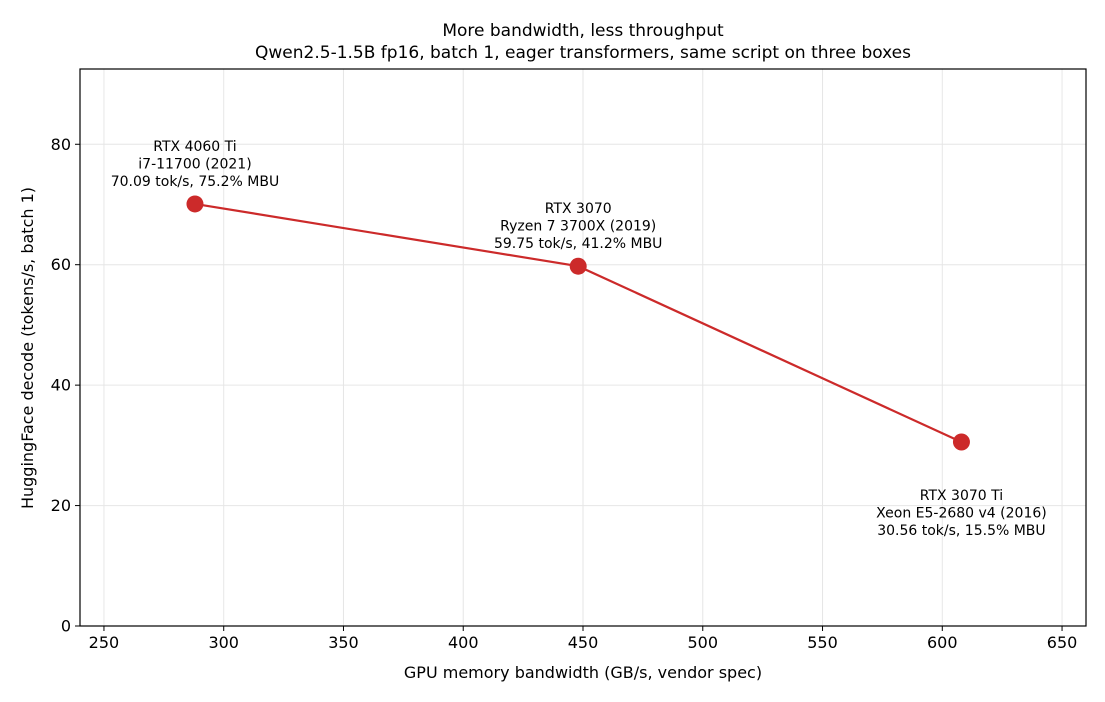  I want to click on annotation-line: 30.56 tok/s, 15.5% MBU, so click(961, 531).